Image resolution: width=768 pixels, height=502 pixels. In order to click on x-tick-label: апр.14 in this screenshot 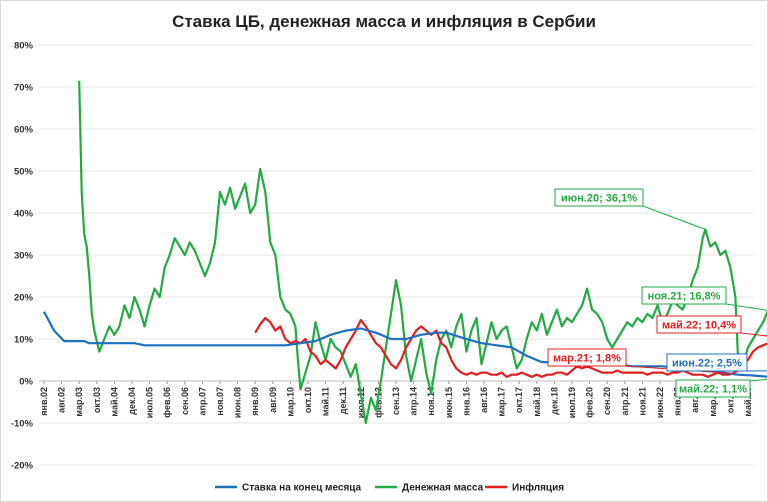, I will do `click(414, 401)`.